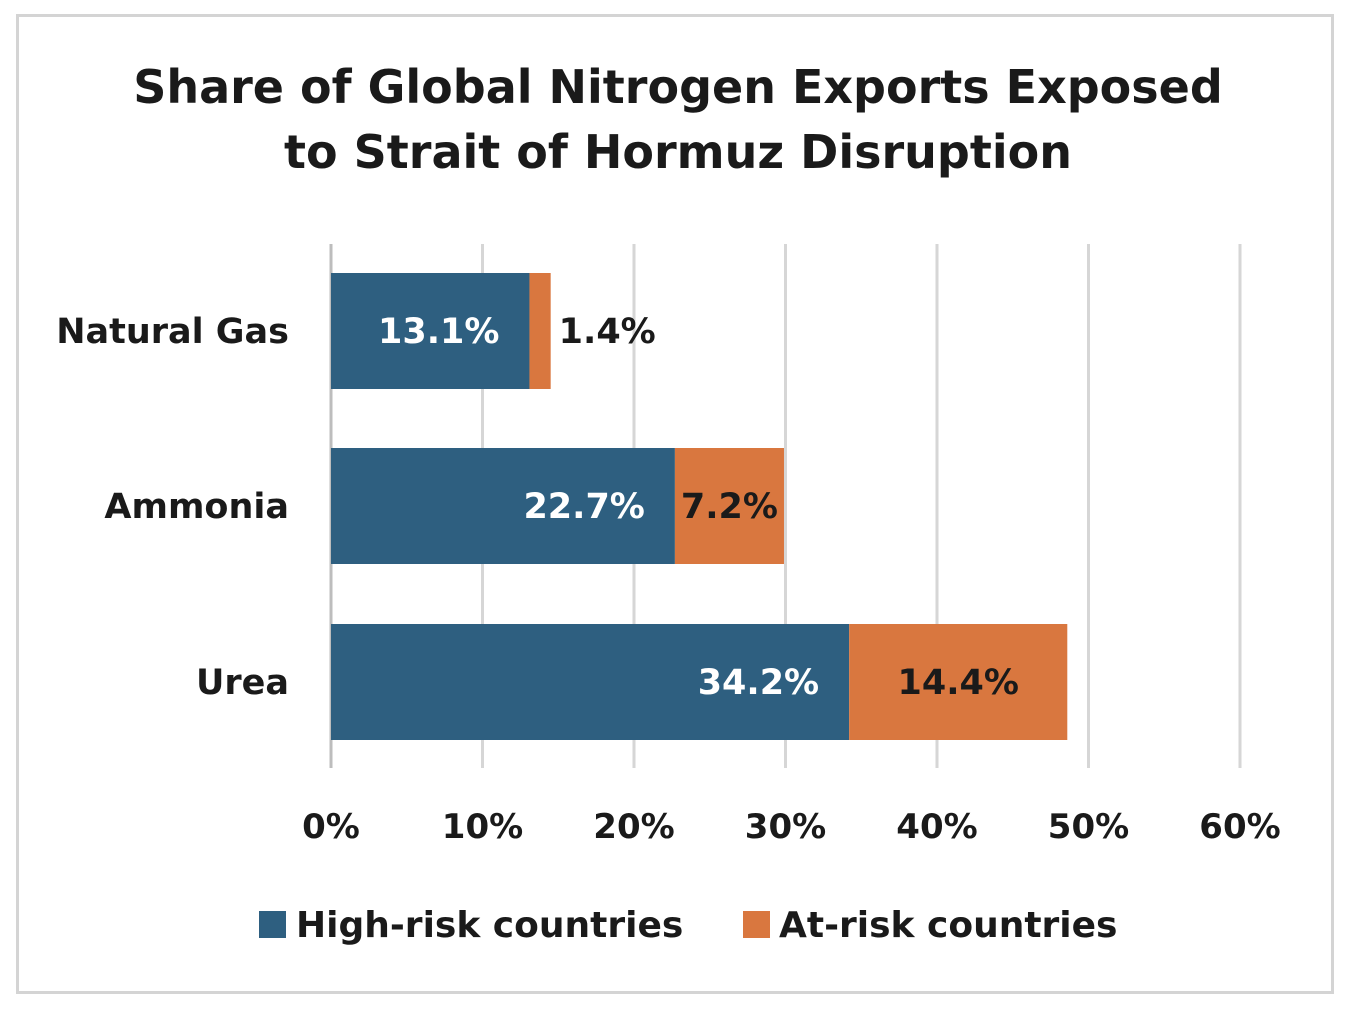 Image resolution: width=1356 pixels, height=1012 pixels. I want to click on x-tick-label: 30%, so click(785, 827).